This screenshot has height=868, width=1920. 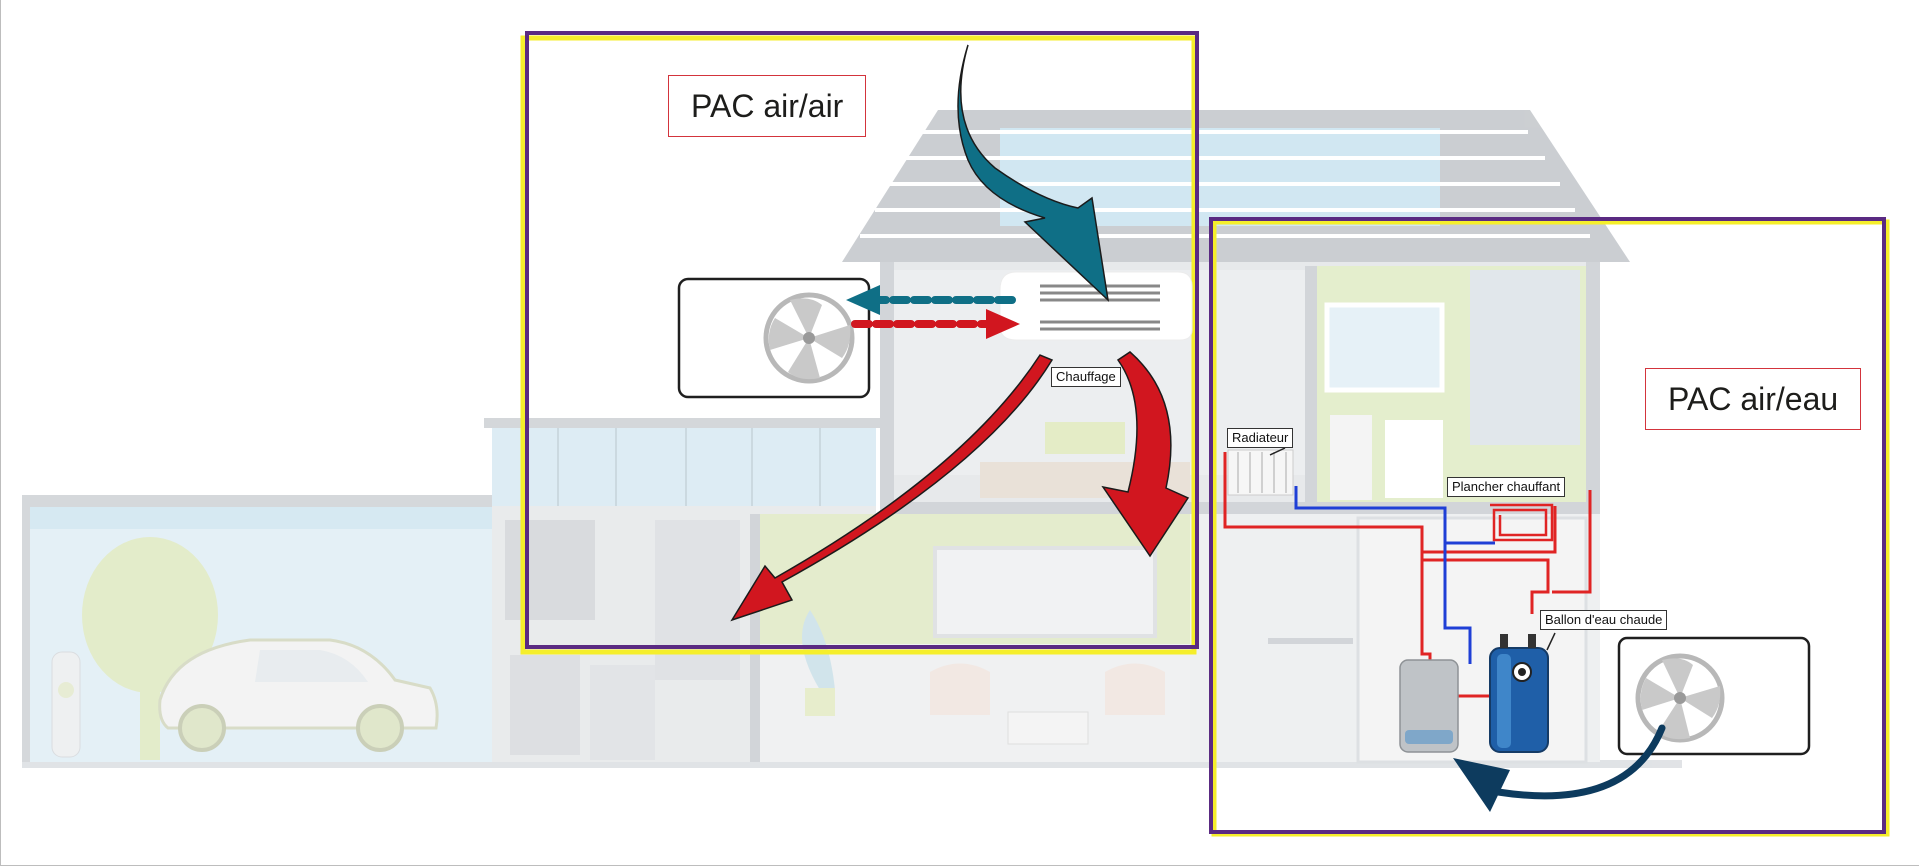 I want to click on label-pac-air-eau: PAC air/eau, so click(x=1753, y=399).